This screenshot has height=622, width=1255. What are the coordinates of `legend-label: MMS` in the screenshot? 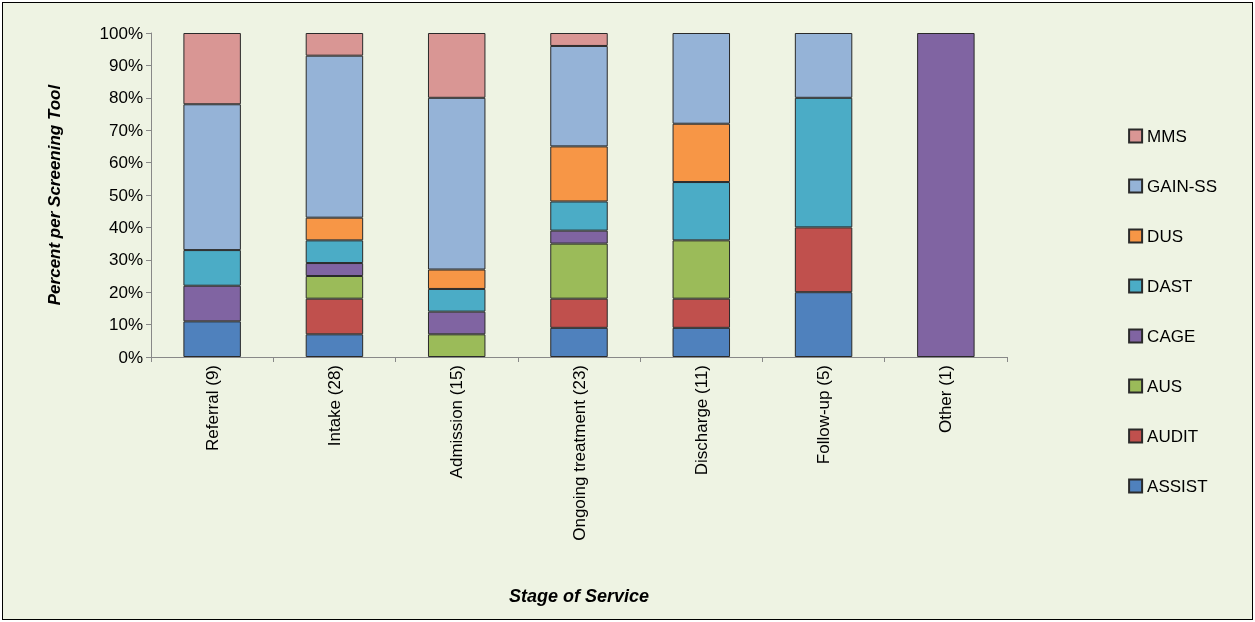 It's located at (1167, 136).